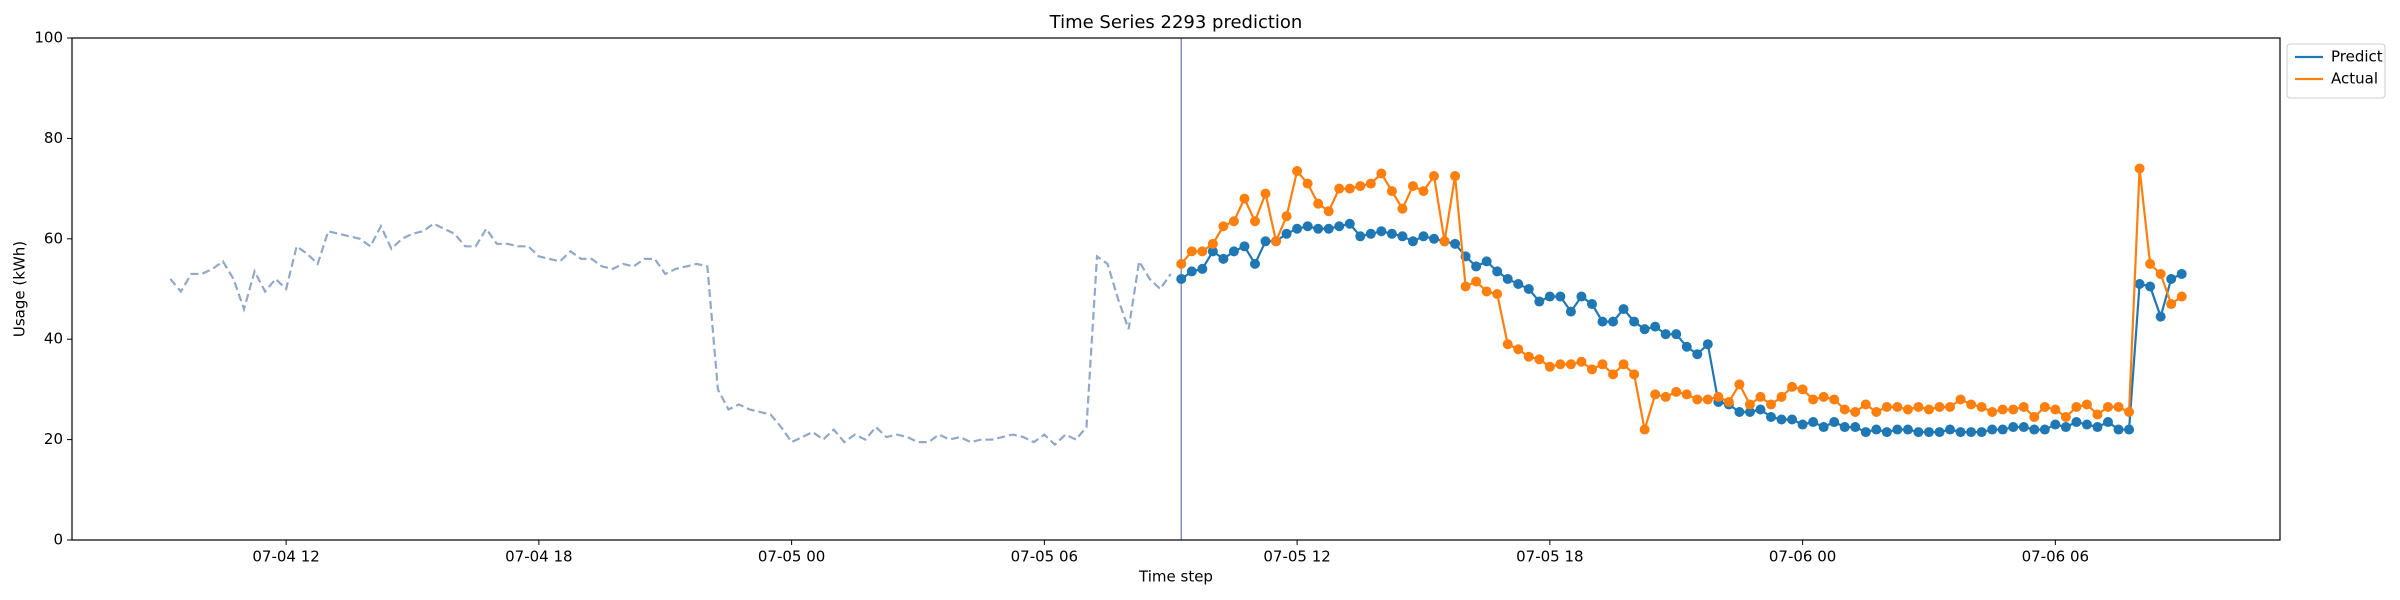 The height and width of the screenshot is (600, 2400). What do you see at coordinates (20, 289) in the screenshot?
I see `y-axis-label: Usage (kWh)` at bounding box center [20, 289].